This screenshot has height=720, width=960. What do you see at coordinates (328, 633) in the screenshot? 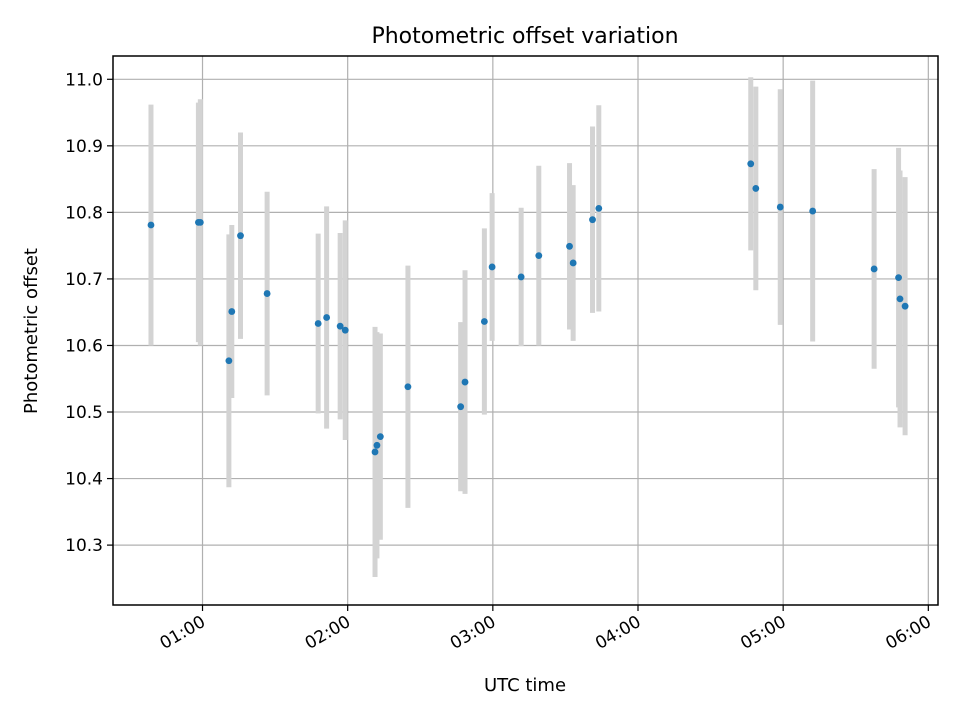
I see `x-tick-label: 02:00` at bounding box center [328, 633].